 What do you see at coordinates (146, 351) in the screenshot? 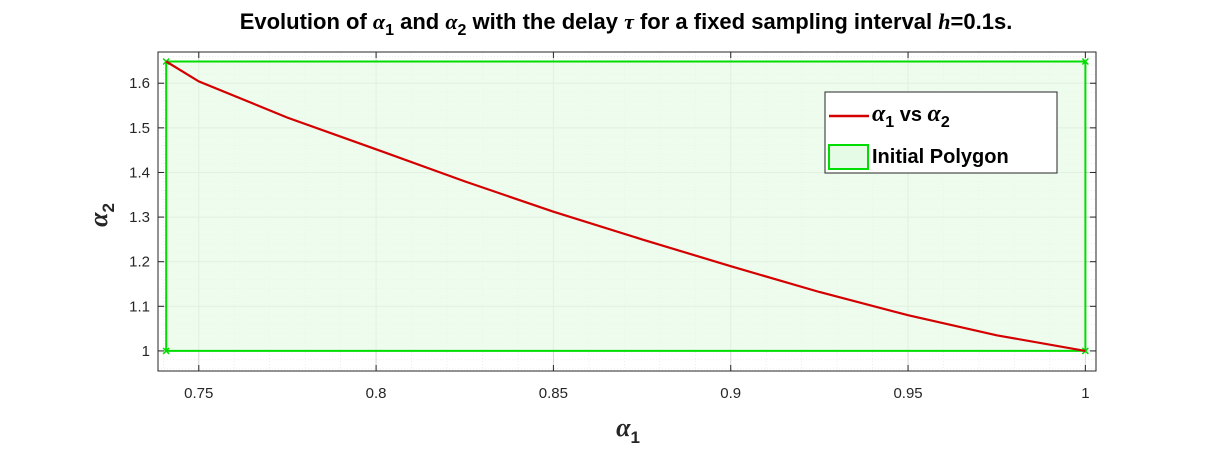
I see `y-tick-label: 1` at bounding box center [146, 351].